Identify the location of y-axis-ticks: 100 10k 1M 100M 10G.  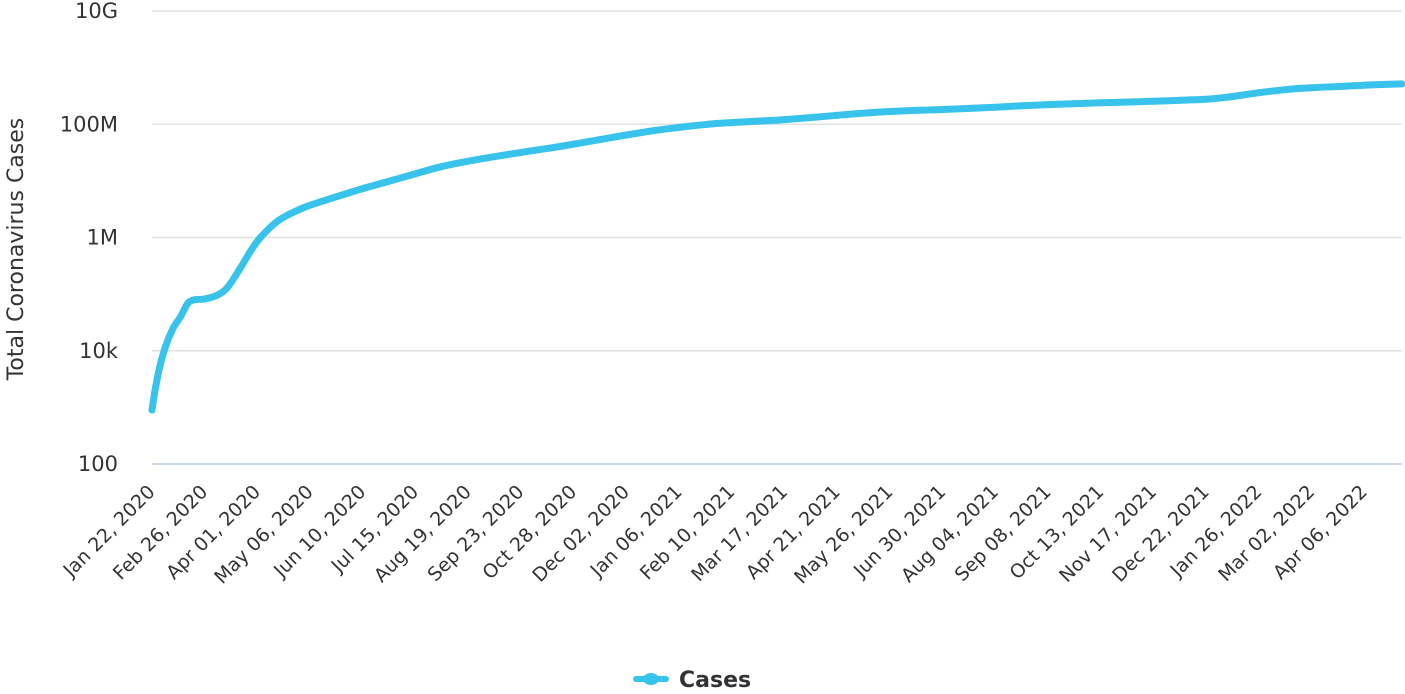
(89, 238).